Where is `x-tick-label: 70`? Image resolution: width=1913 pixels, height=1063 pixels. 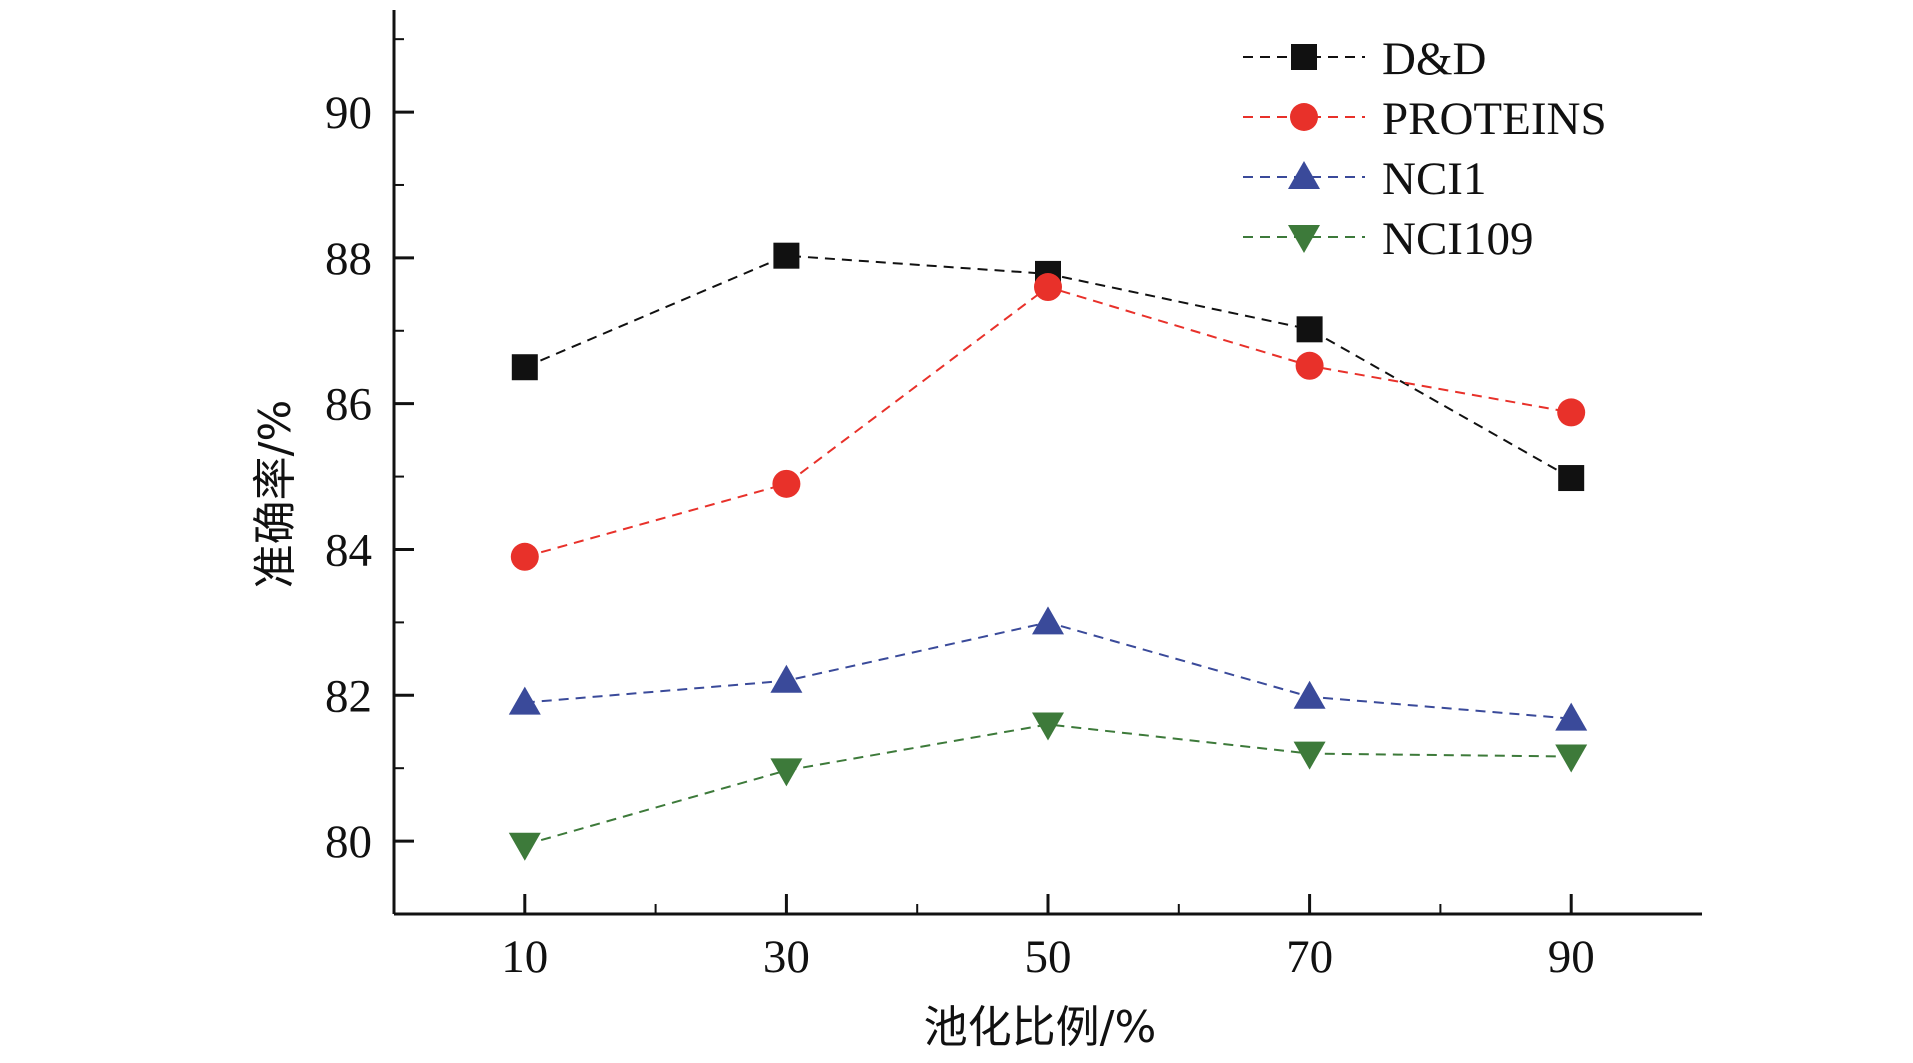 x-tick-label: 70 is located at coordinates (1309, 957).